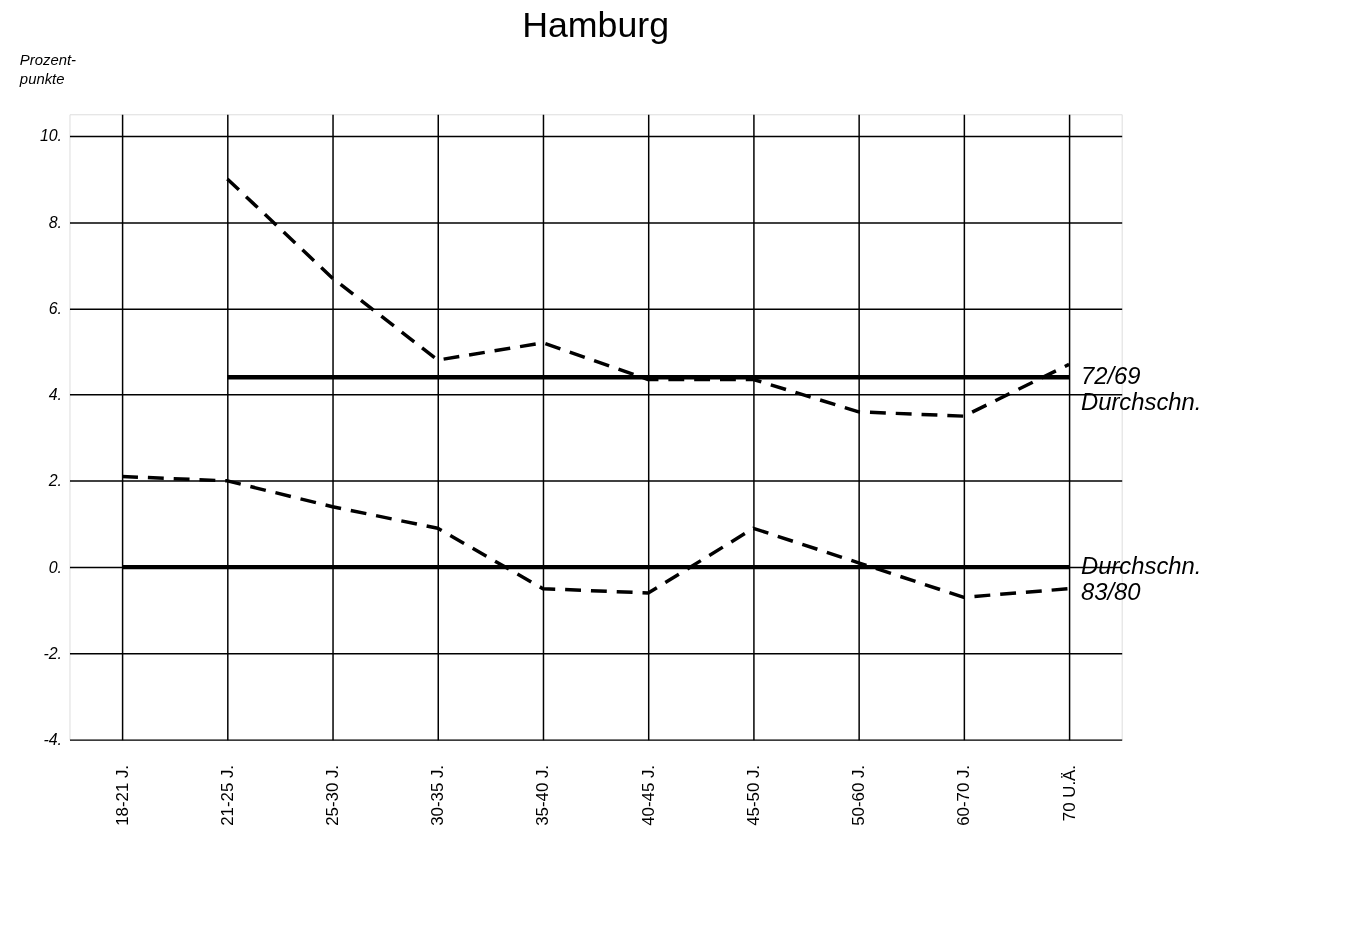 The width and height of the screenshot is (1351, 926). What do you see at coordinates (543, 795) in the screenshot?
I see `x-tick-label: 35-40 J.` at bounding box center [543, 795].